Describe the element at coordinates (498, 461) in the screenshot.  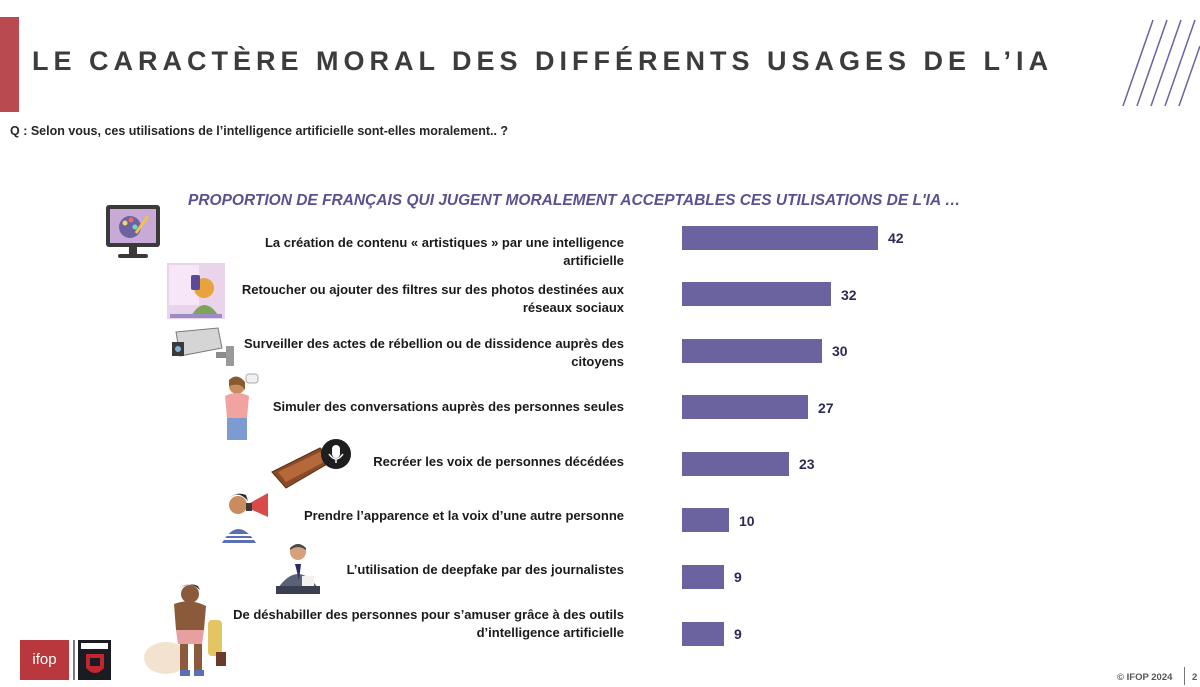
I see `category-label: Recréer les voix de personnes décédées` at that location.